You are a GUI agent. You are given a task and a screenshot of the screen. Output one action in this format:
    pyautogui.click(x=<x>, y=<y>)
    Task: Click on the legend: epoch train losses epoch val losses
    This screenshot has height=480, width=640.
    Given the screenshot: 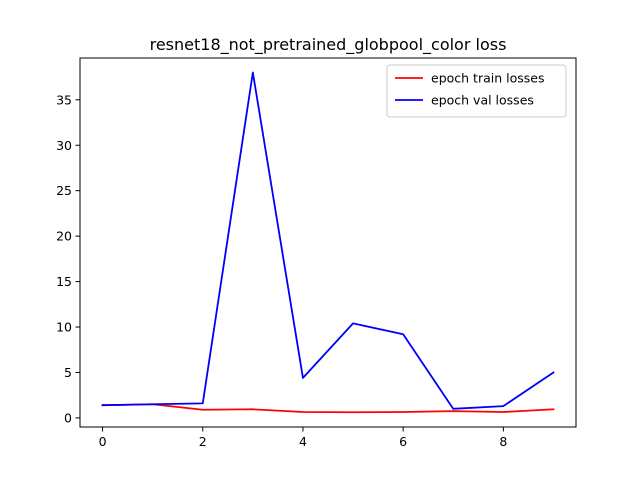 What is the action you would take?
    pyautogui.click(x=476, y=91)
    